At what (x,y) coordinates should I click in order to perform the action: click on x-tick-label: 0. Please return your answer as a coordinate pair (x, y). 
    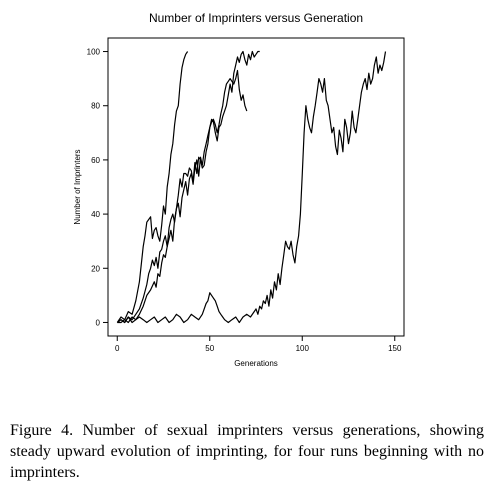
    Looking at the image, I should click on (117, 348).